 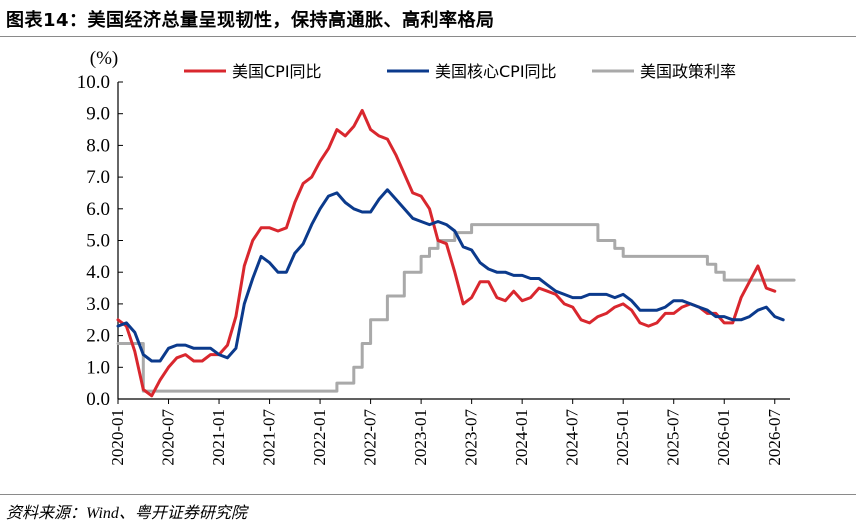 I want to click on x-tick-label: 2020-01, so click(x=117, y=437).